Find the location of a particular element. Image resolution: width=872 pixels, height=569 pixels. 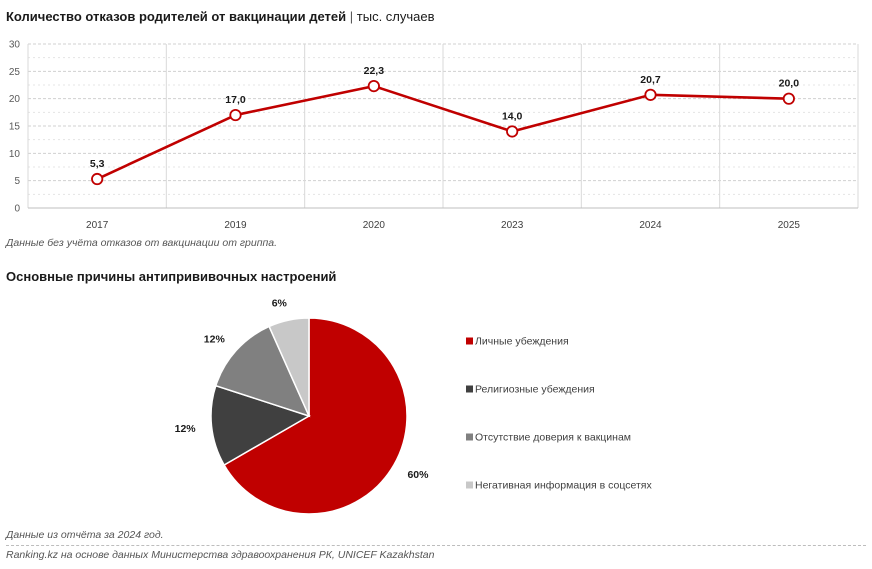

pie-value-label: 60% is located at coordinates (418, 475).